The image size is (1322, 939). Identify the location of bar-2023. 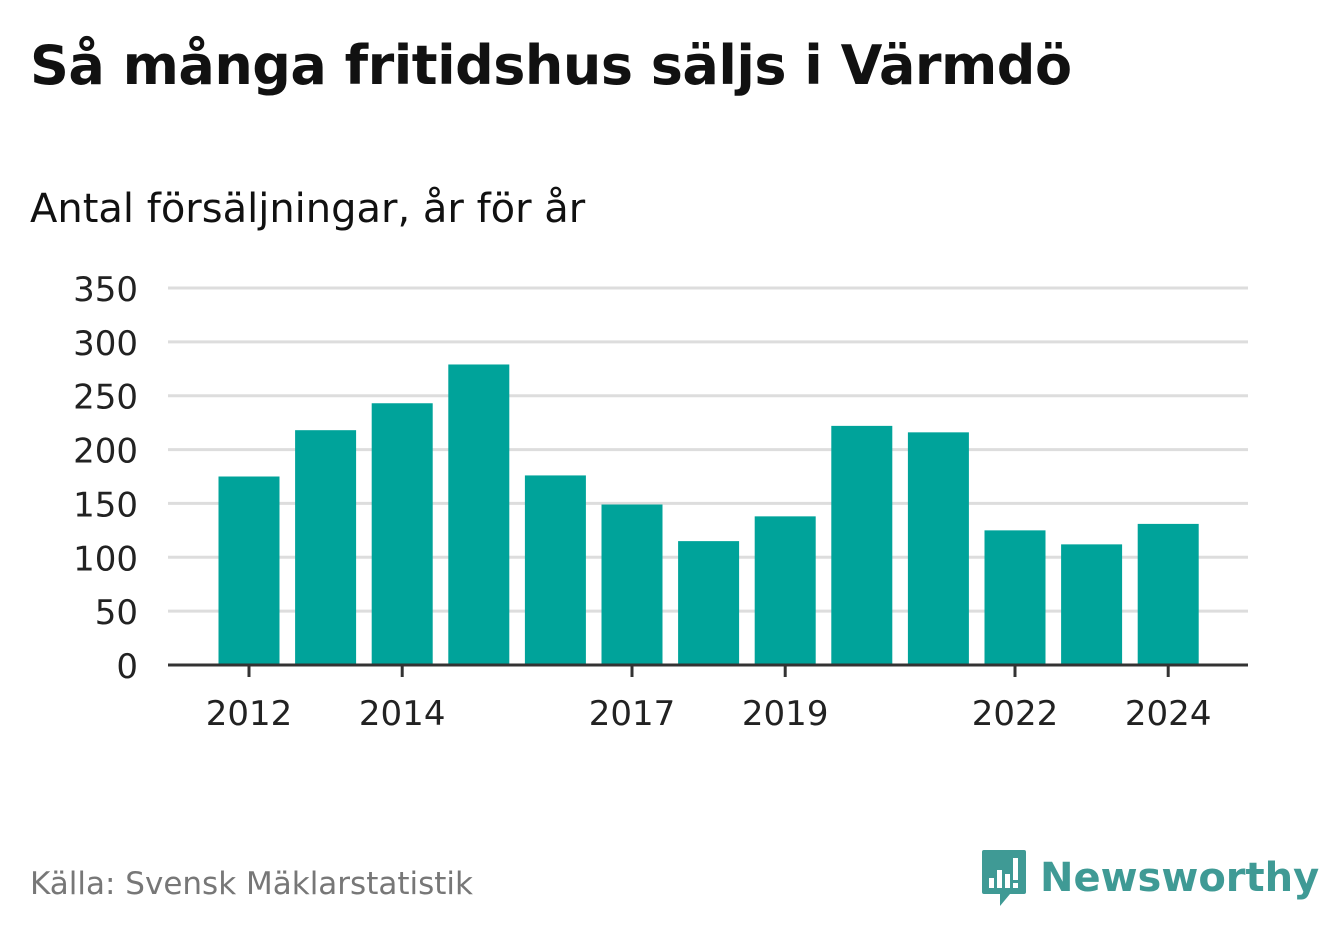
(1092, 604).